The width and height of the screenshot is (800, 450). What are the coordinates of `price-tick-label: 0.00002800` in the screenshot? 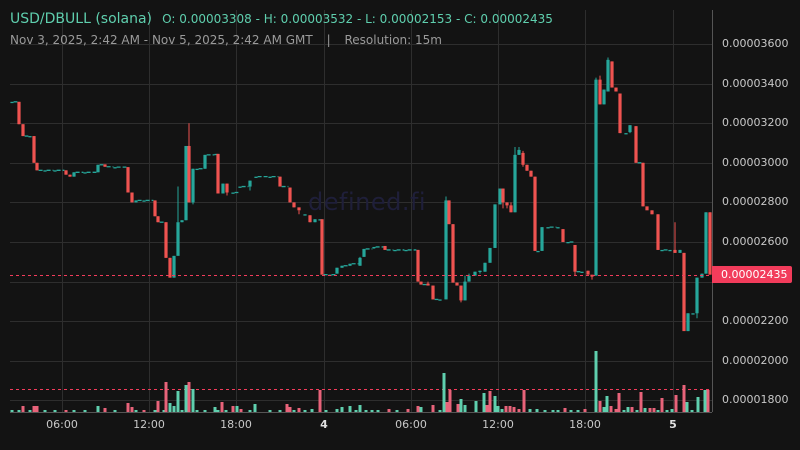 It's located at (755, 202).